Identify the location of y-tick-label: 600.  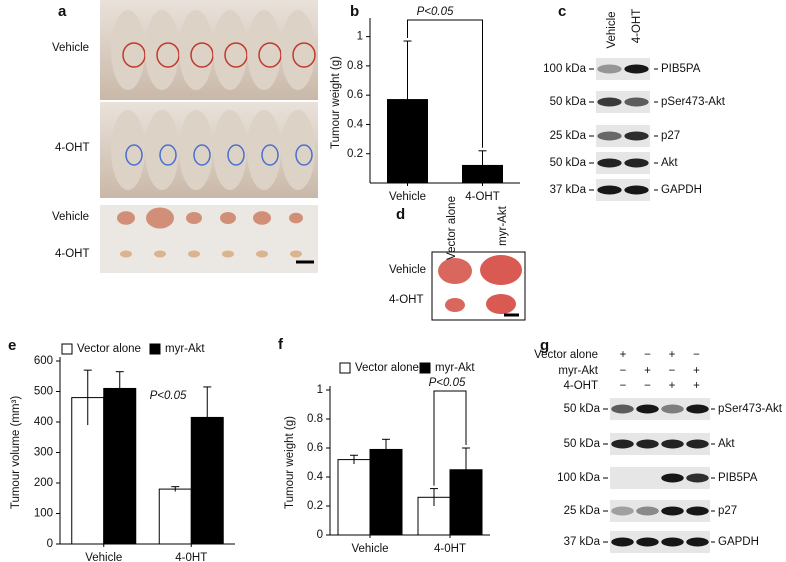
(43, 361).